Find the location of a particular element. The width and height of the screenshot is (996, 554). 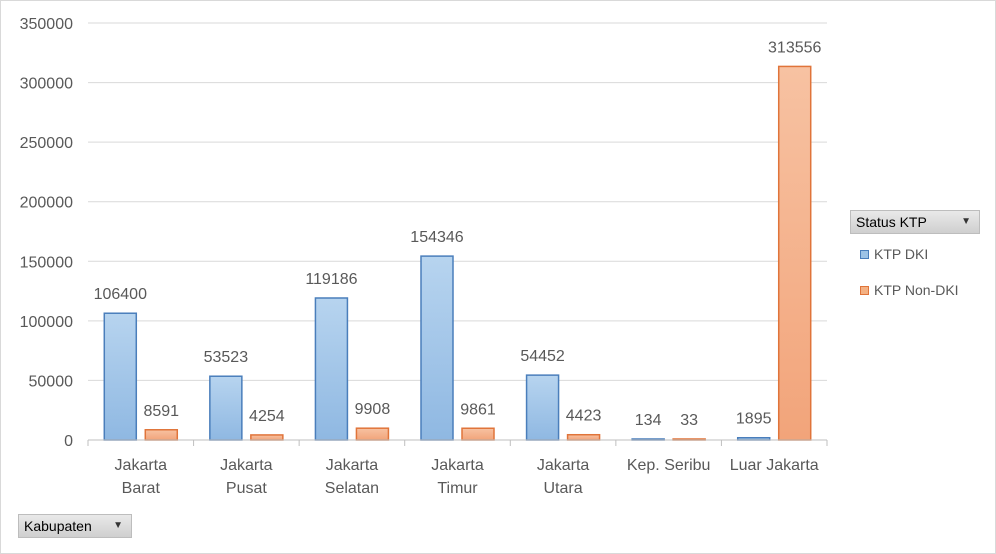

y-tick-label: 0 is located at coordinates (68, 441).